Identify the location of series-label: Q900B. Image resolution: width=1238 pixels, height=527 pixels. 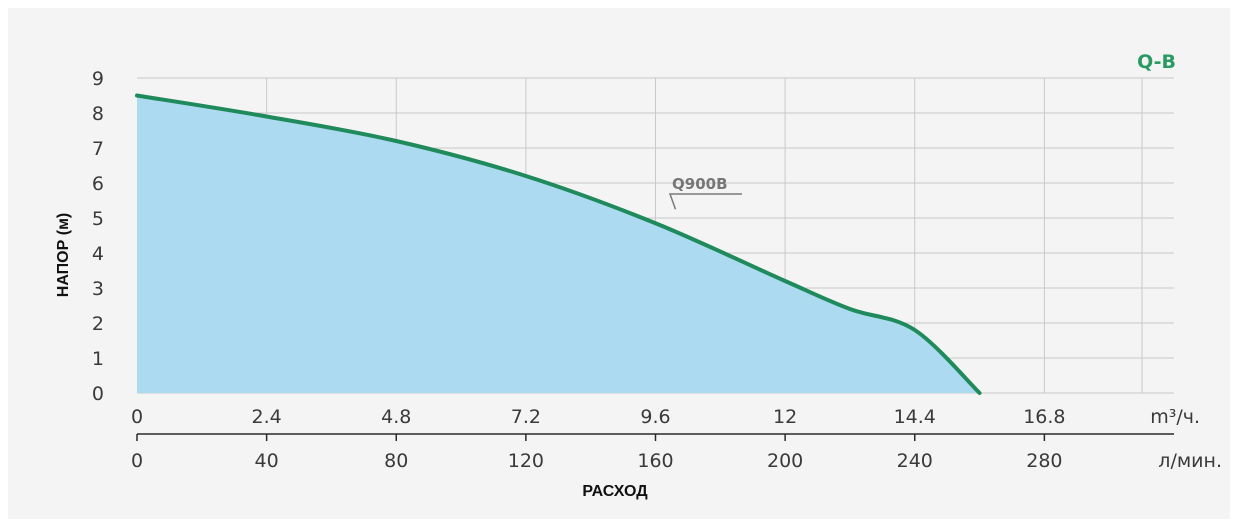
(700, 184).